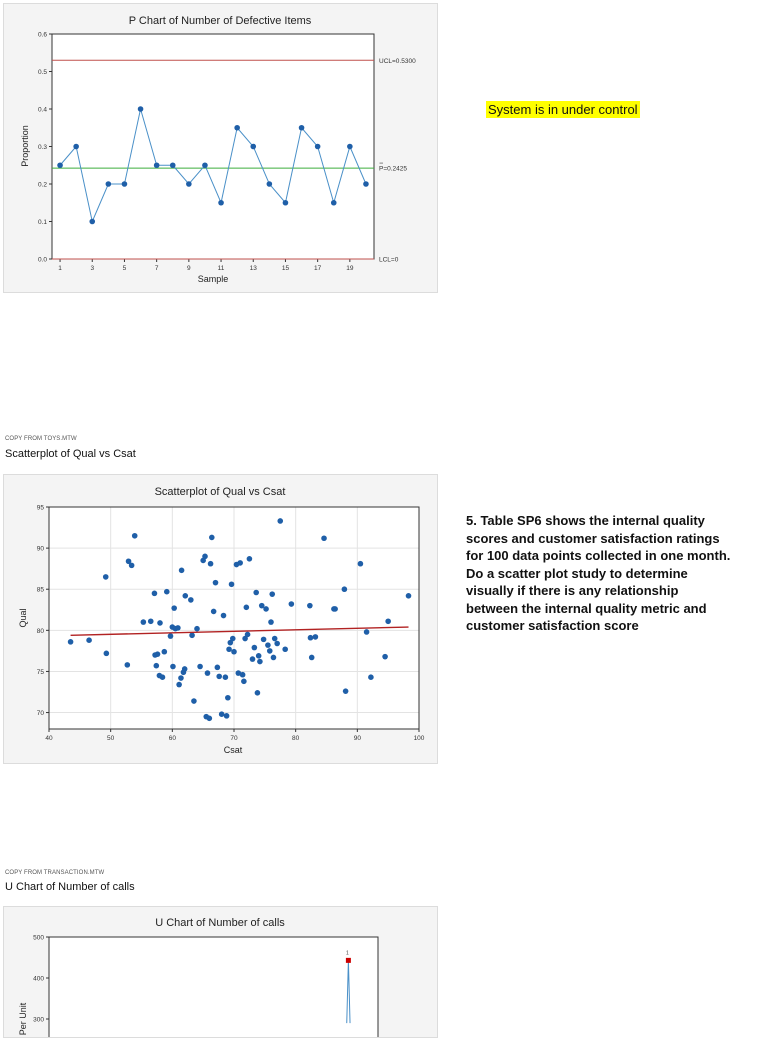 This screenshot has height=1042, width=768. What do you see at coordinates (60, 268) in the screenshot?
I see `p-chart-xtick-label: 1` at bounding box center [60, 268].